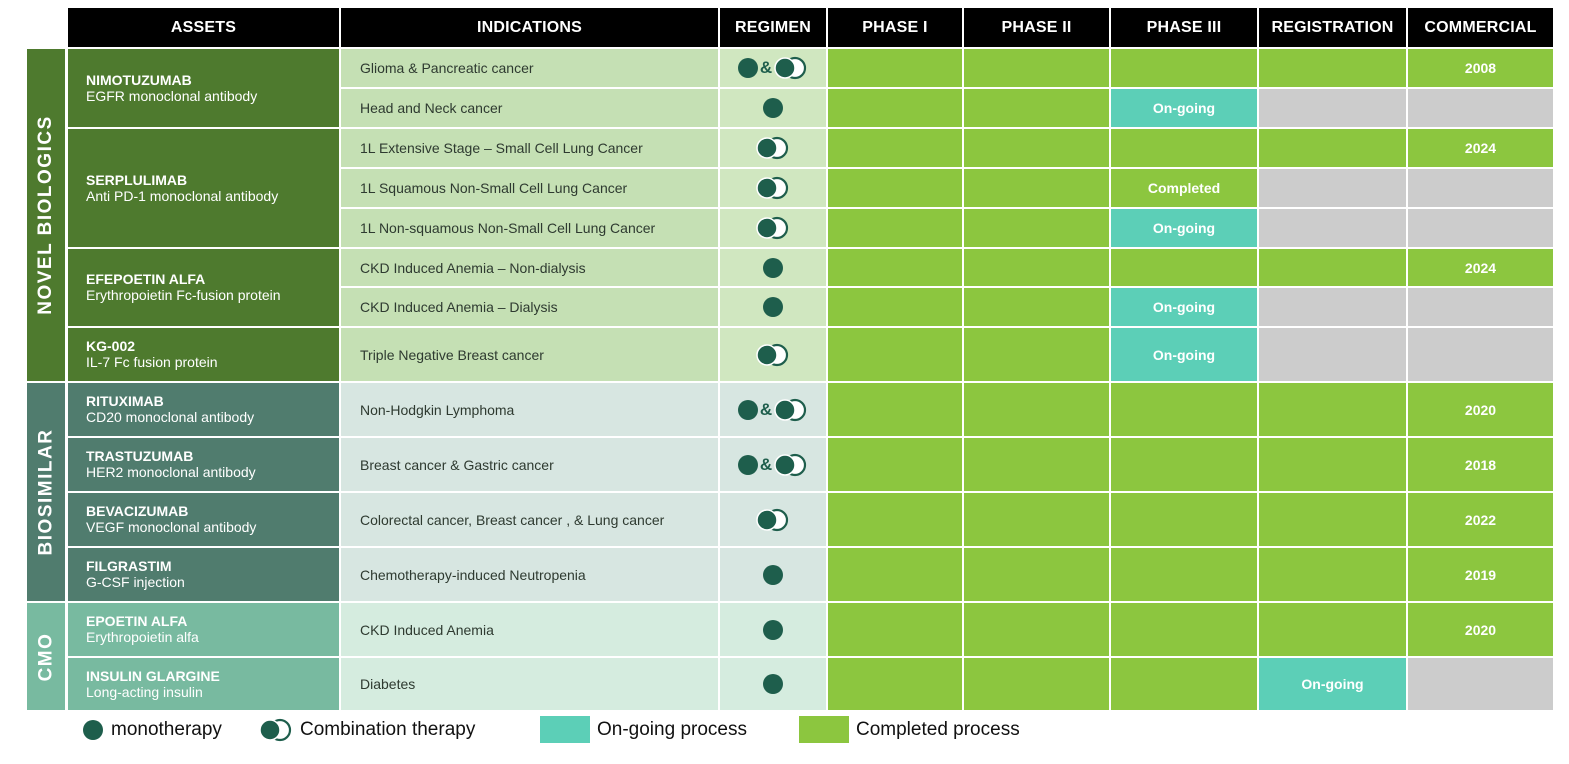  What do you see at coordinates (129, 566) in the screenshot?
I see `asset-name: FILGRASTIM` at bounding box center [129, 566].